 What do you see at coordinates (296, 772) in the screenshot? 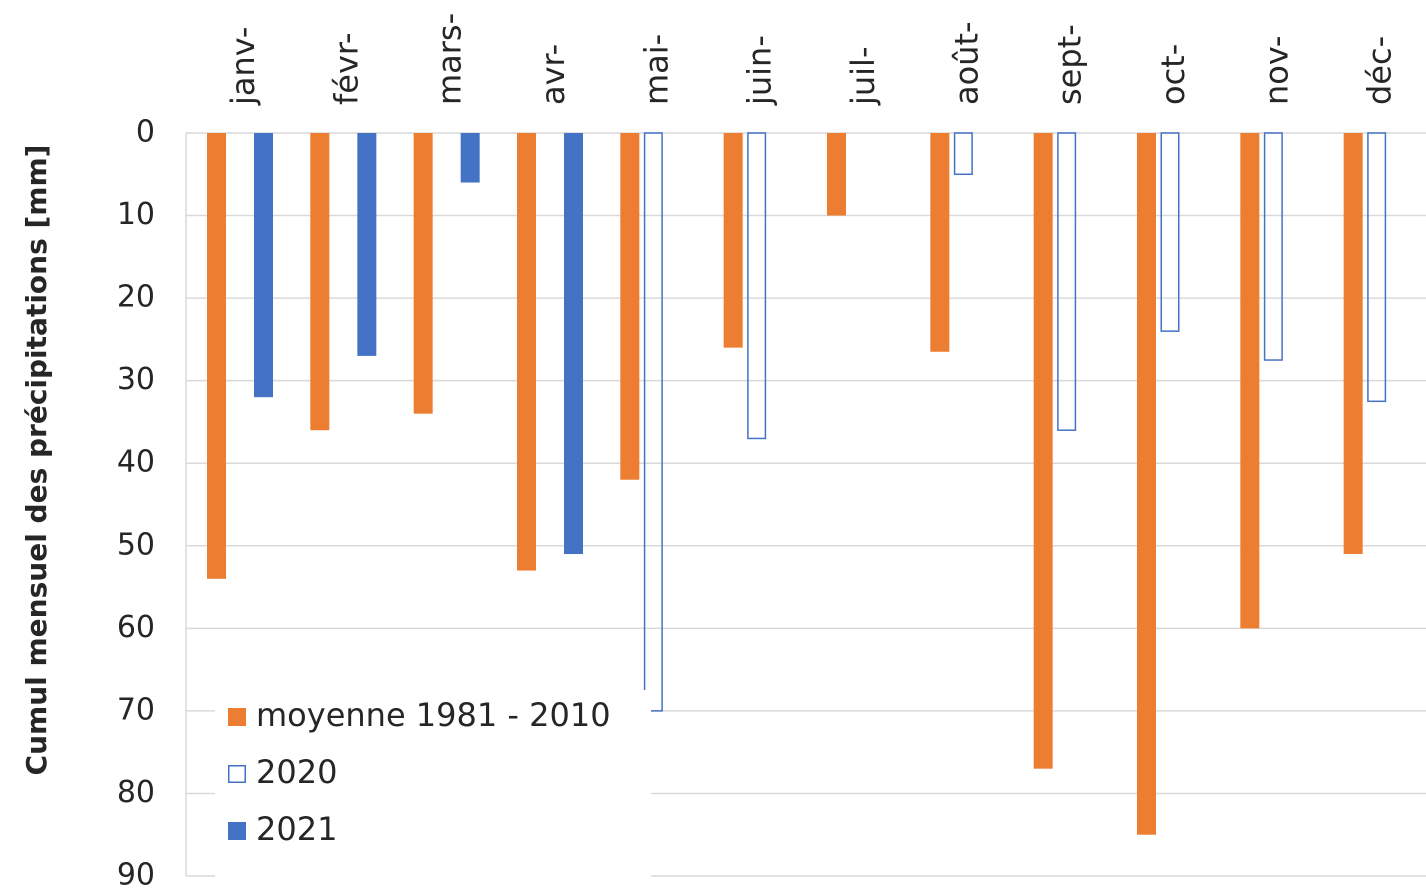
I see `legend-label: 2020` at bounding box center [296, 772].